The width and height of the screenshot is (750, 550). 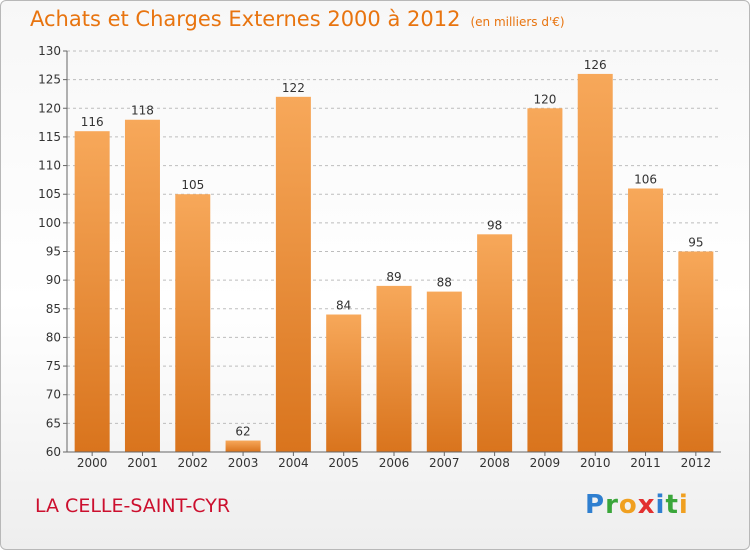 What do you see at coordinates (394, 463) in the screenshot?
I see `x-tick-label: 2006` at bounding box center [394, 463].